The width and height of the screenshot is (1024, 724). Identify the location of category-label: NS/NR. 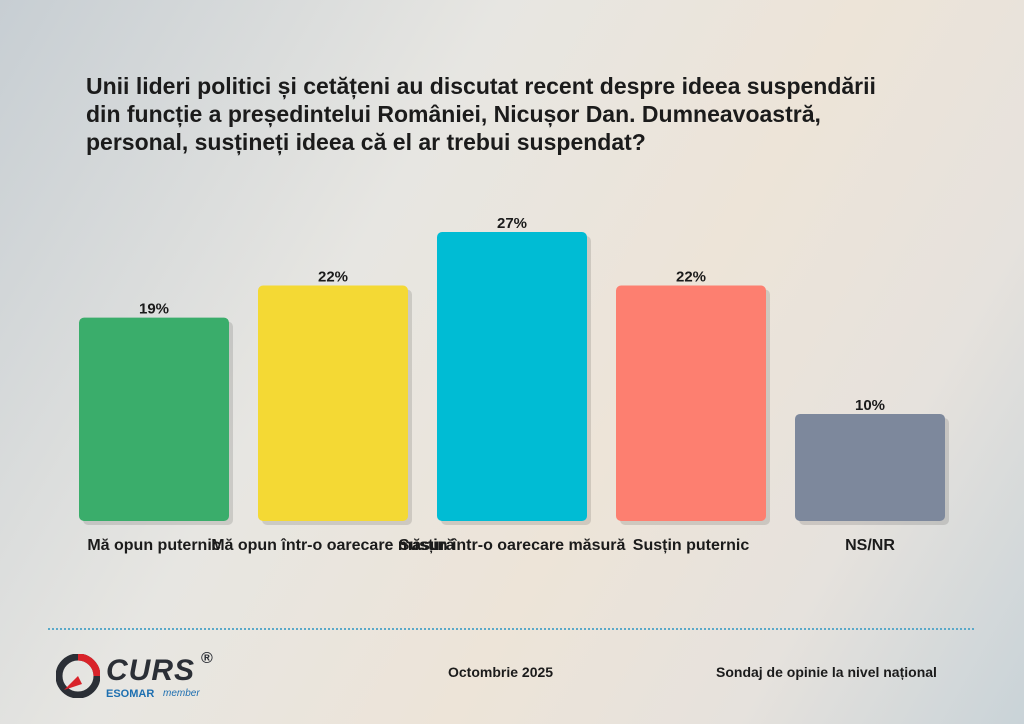
(870, 545).